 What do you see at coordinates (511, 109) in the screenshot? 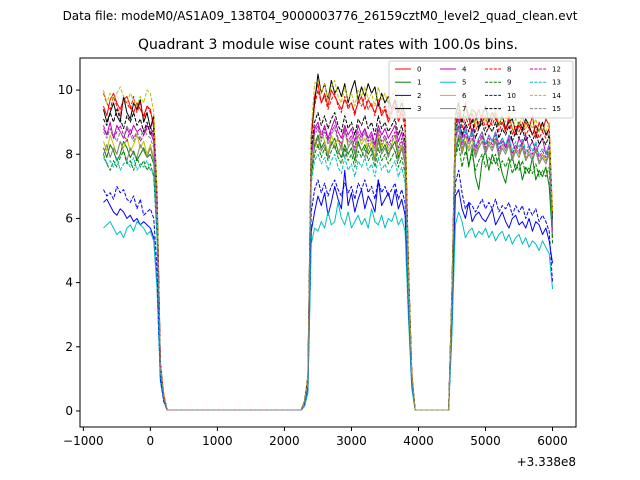
I see `legend-label-11: 11` at bounding box center [511, 109].